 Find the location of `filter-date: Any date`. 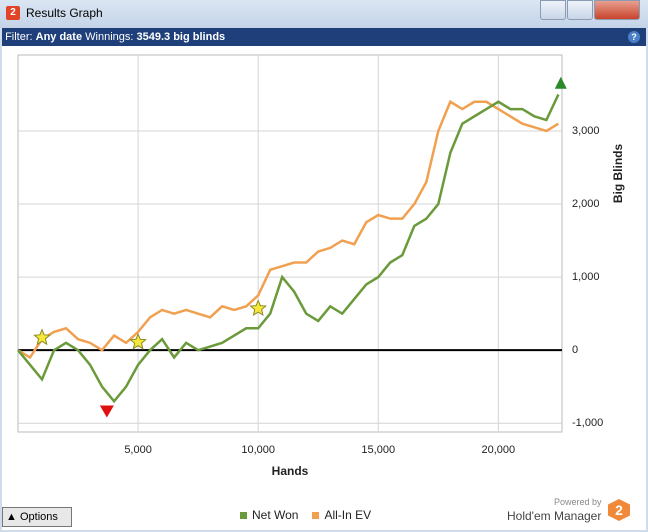

filter-date: Any date is located at coordinates (59, 37).